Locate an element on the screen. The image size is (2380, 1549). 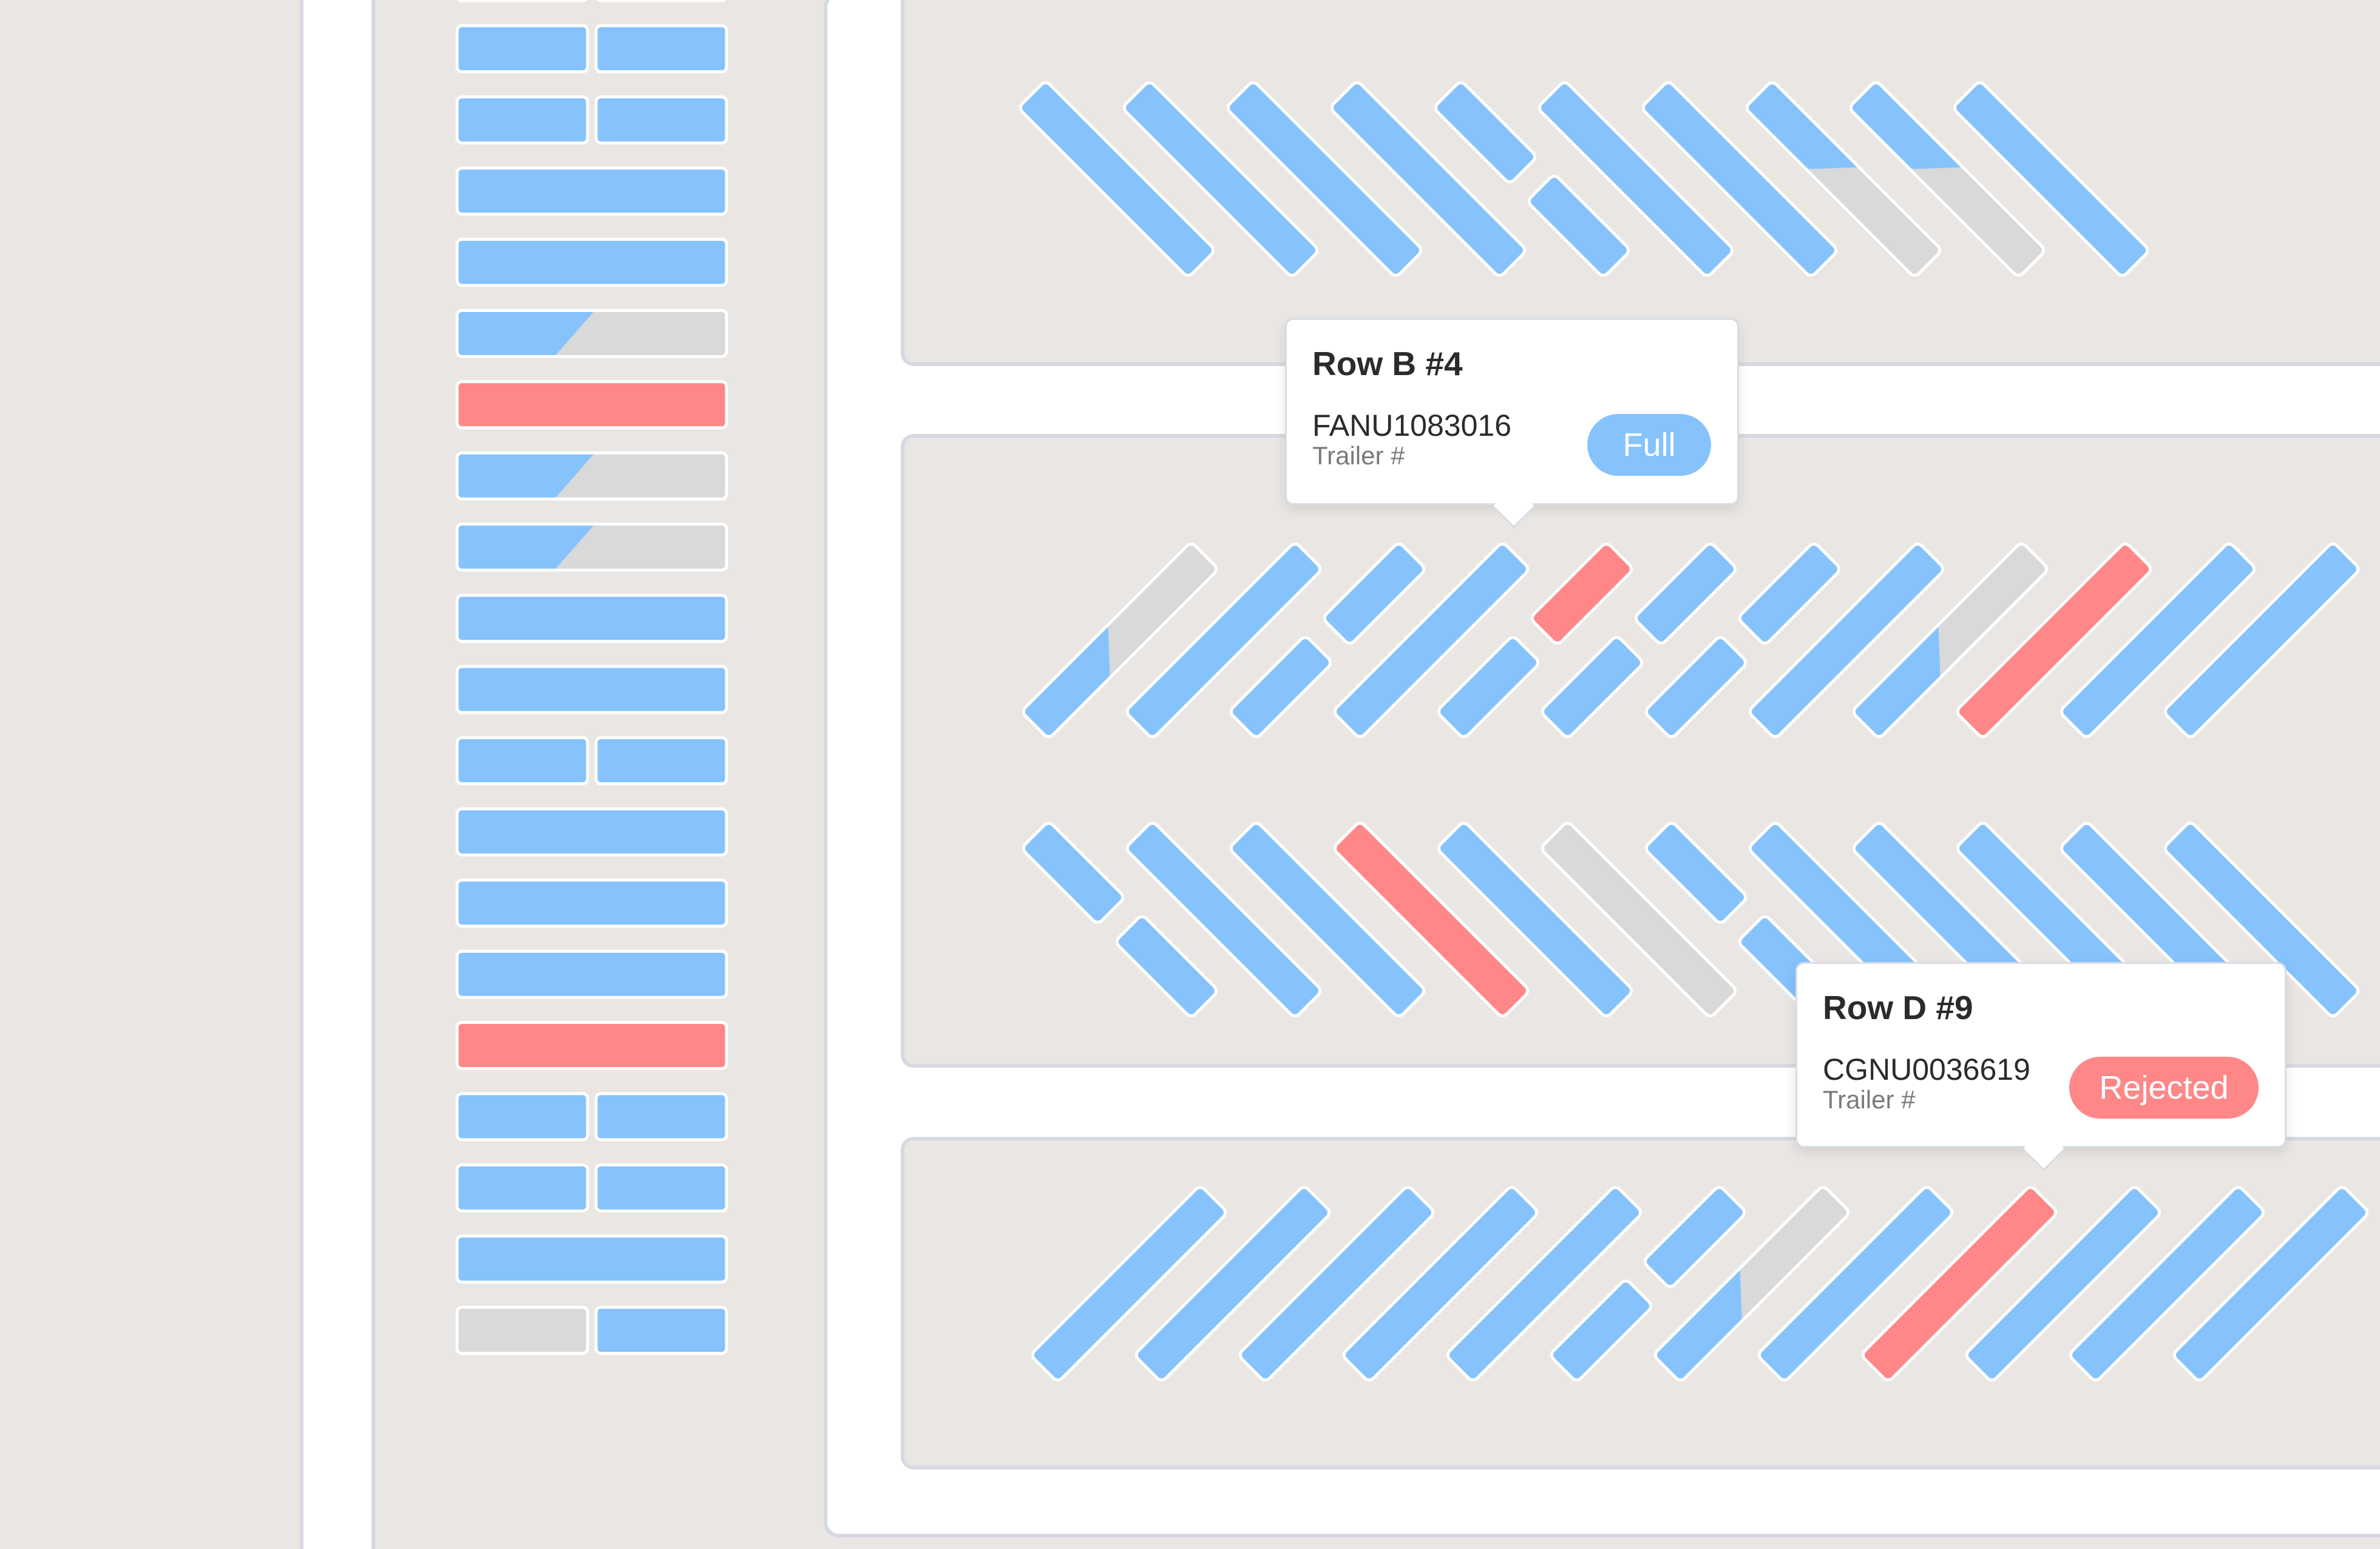
diagonal-row-b is located at coordinates (1690, 640).